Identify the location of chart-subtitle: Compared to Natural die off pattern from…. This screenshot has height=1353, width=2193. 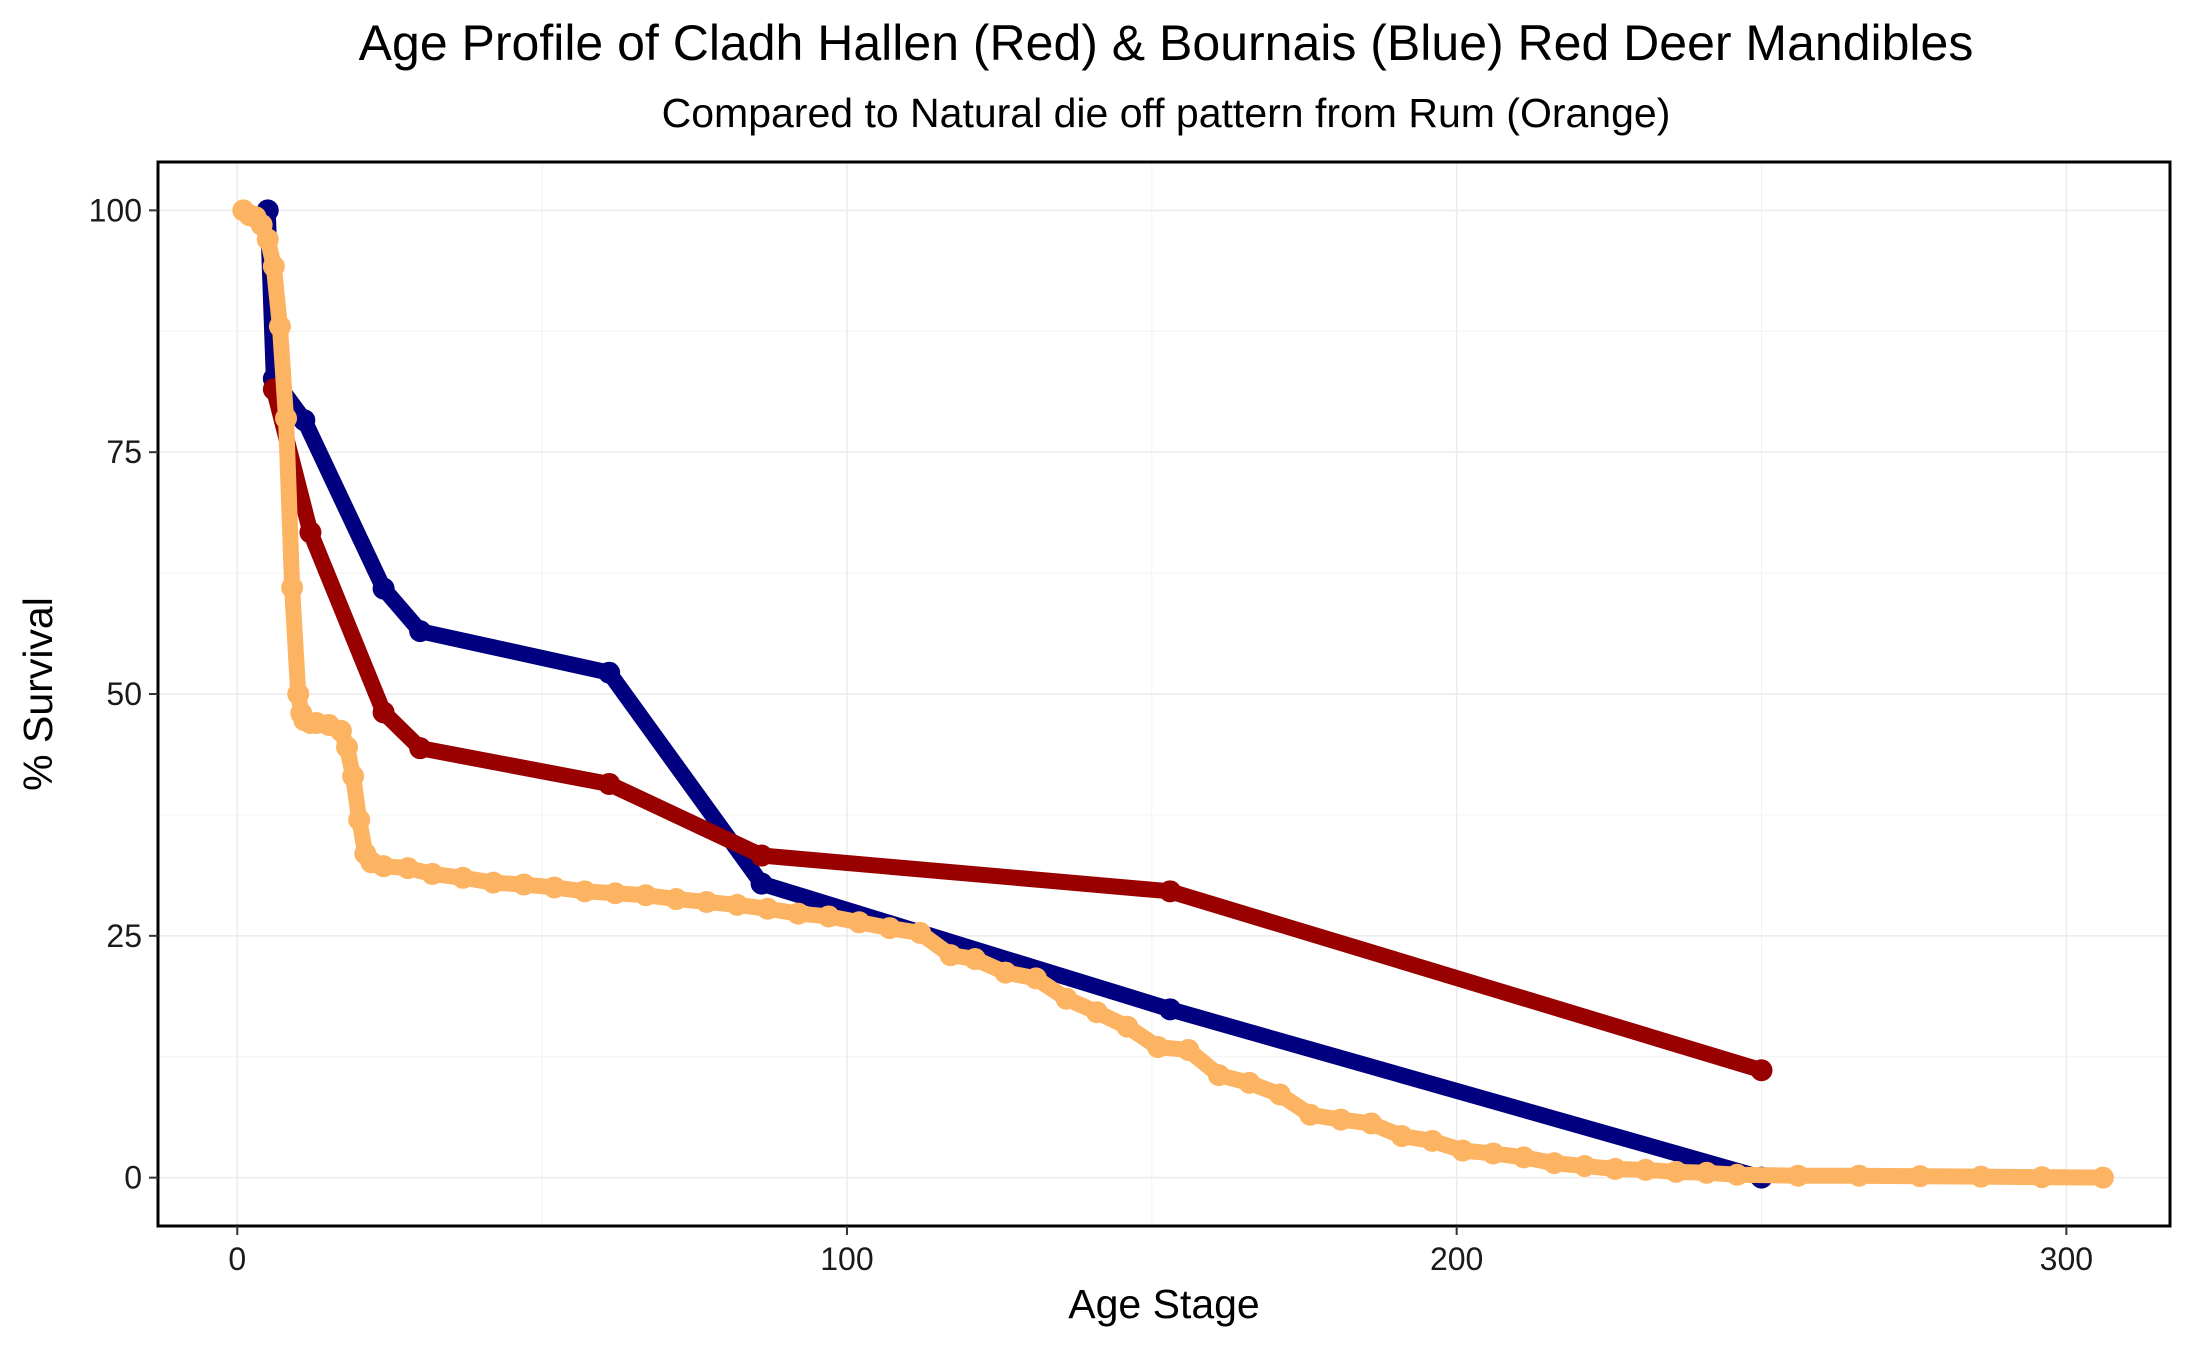
(1166, 113).